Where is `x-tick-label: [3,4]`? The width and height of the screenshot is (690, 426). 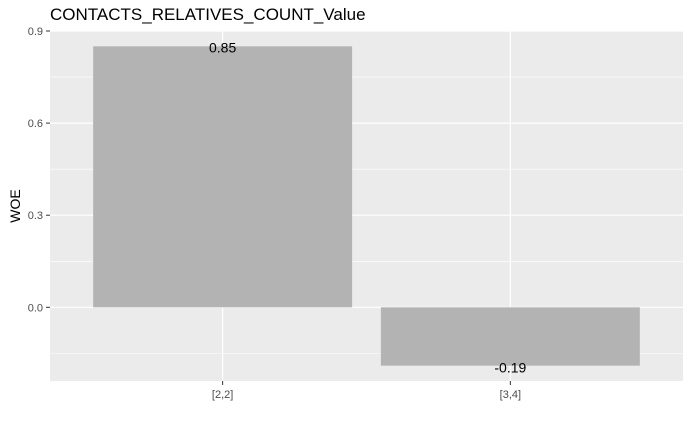 x-tick-label: [3,4] is located at coordinates (510, 395).